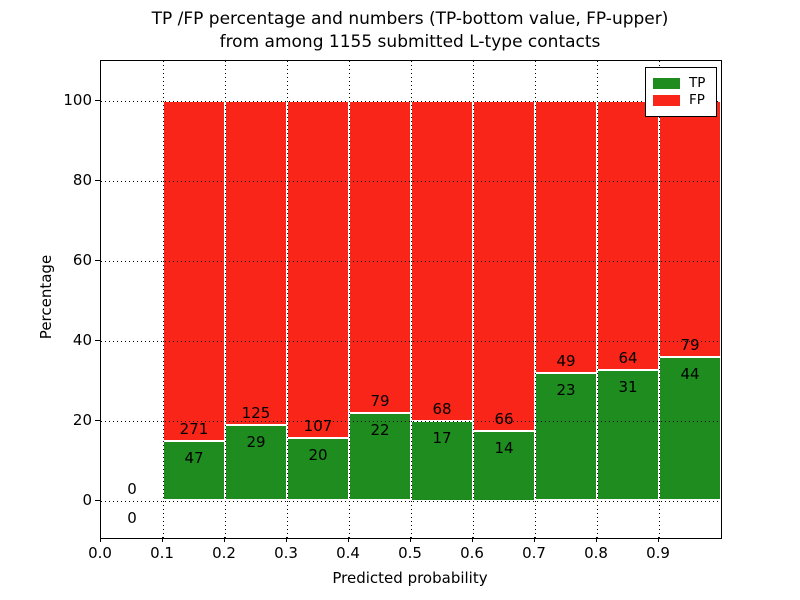 This screenshot has width=800, height=600. What do you see at coordinates (82, 339) in the screenshot?
I see `y-tick-label: 40` at bounding box center [82, 339].